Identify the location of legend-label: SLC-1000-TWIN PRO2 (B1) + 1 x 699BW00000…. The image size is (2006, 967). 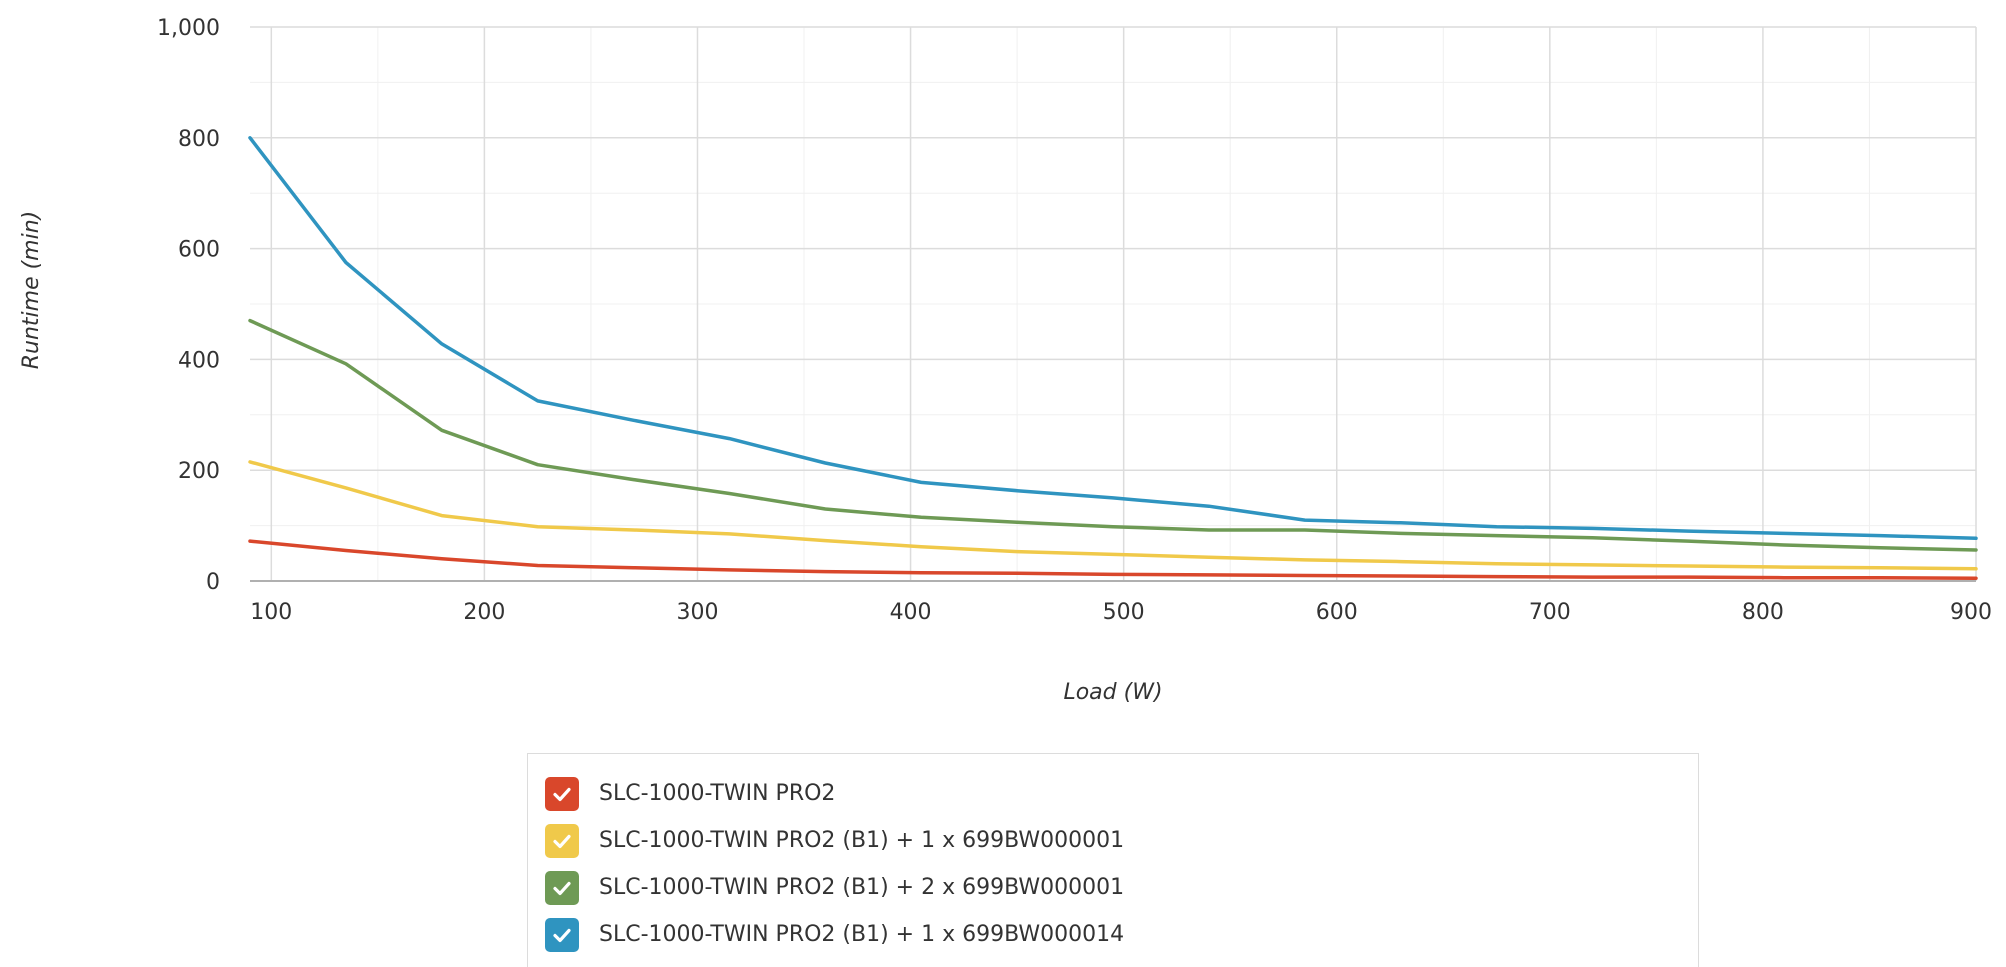
(862, 840).